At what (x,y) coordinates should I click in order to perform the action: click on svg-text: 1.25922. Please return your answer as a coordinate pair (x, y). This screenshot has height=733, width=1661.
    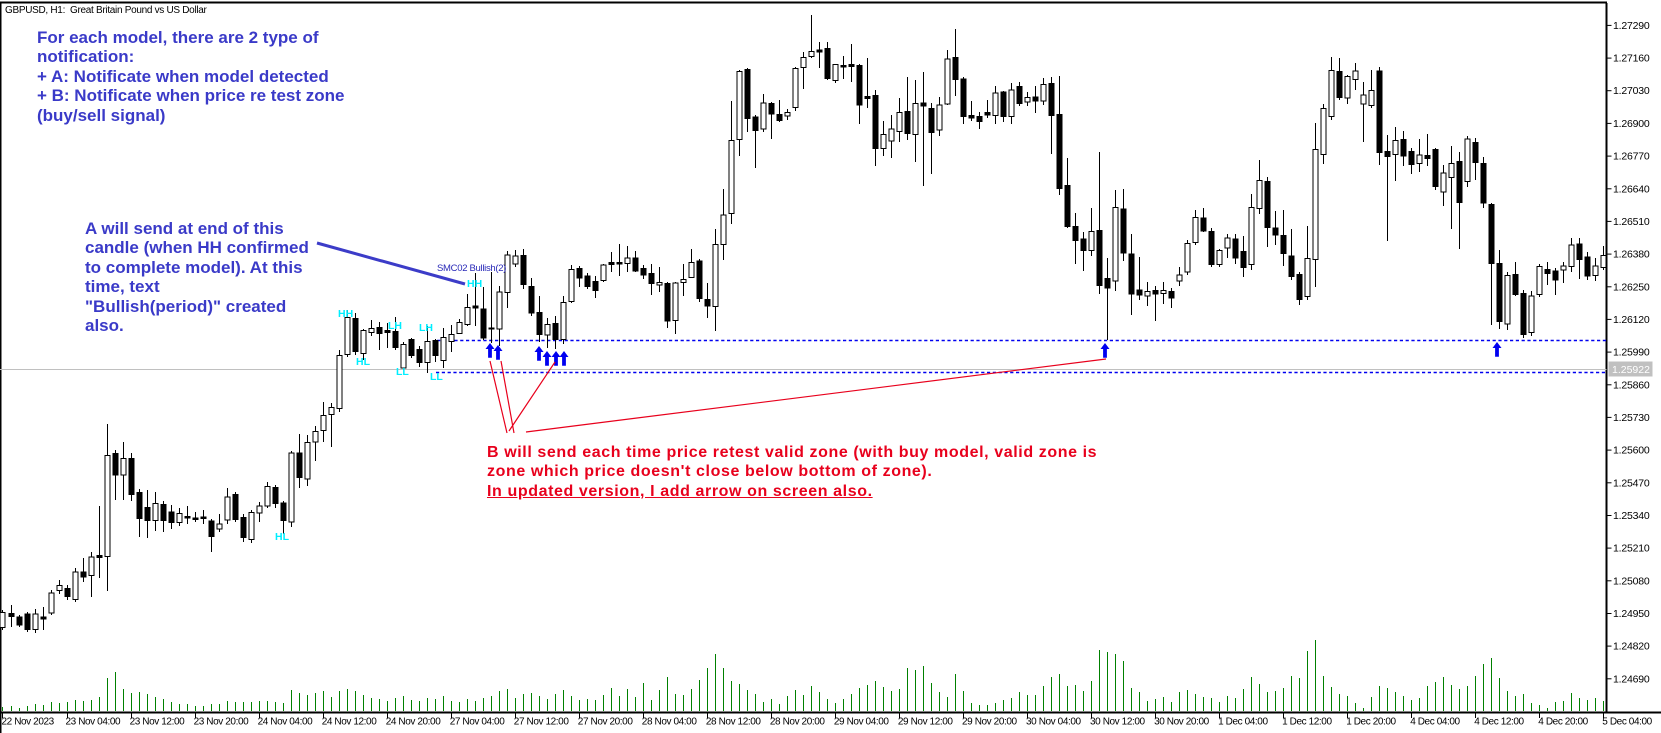
    Looking at the image, I should click on (1631, 370).